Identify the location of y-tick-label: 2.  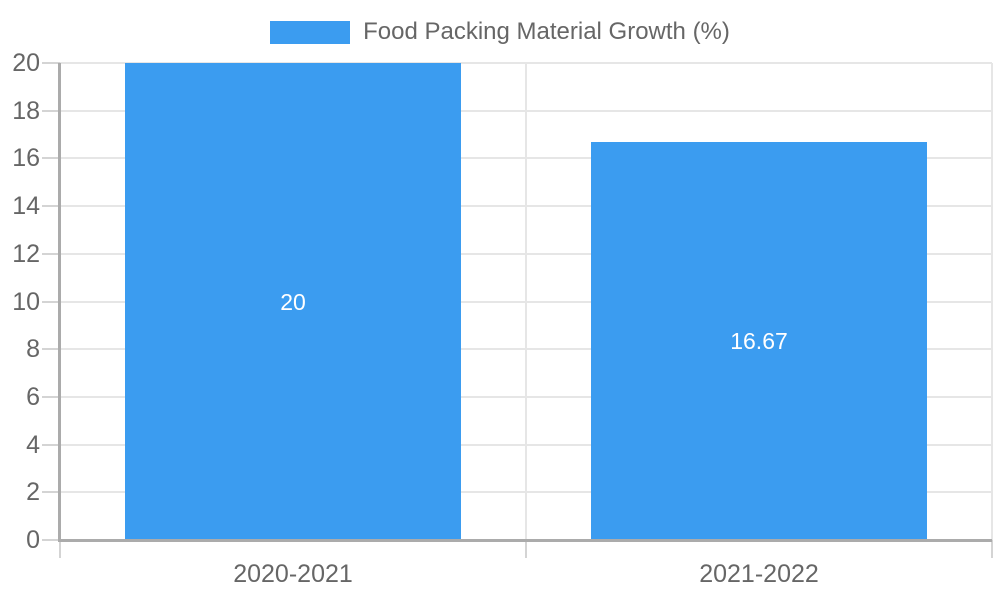
(33, 492).